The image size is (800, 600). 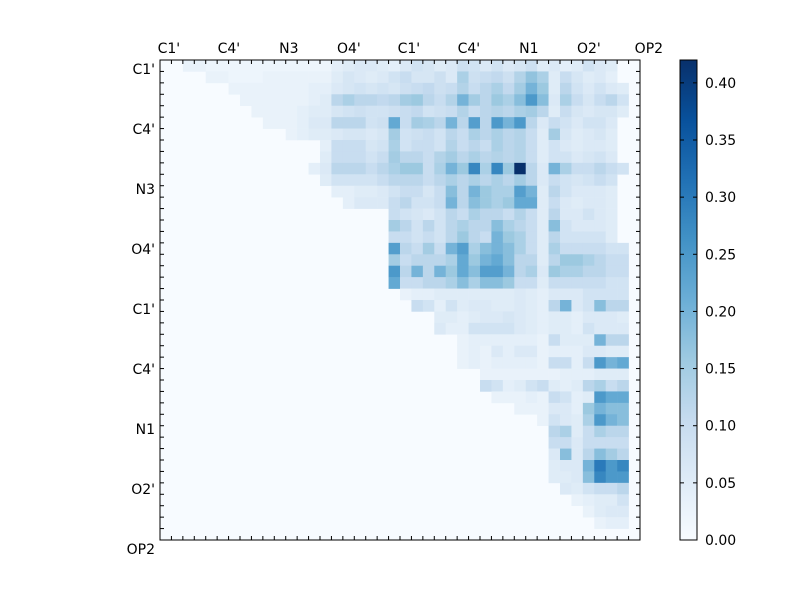 I want to click on y-tick-label: C1', so click(x=143, y=70).